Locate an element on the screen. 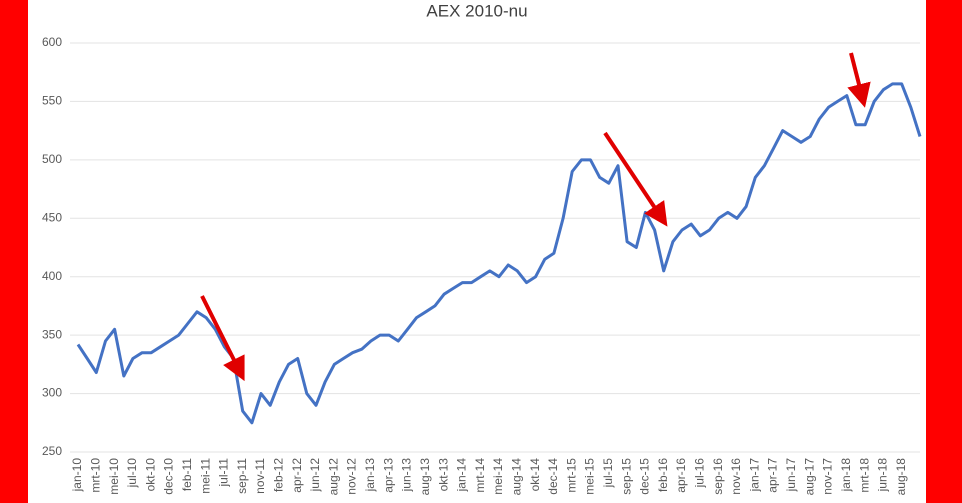 This screenshot has height=503, width=962. x-tick-label: okt-14 is located at coordinates (535, 475).